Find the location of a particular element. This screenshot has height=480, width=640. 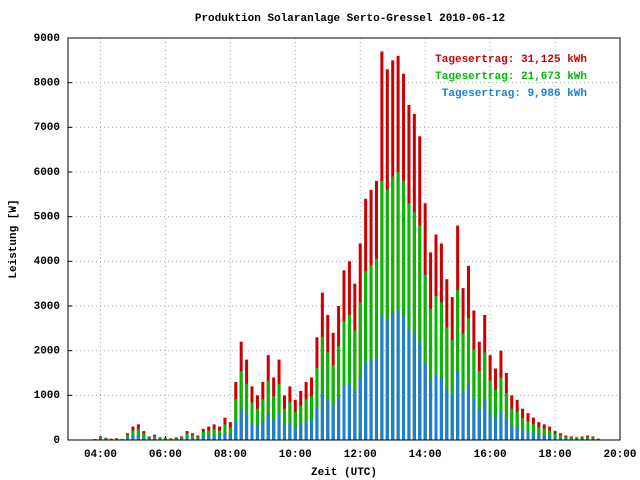

x-tick-label: 18:00 is located at coordinates (555, 455).